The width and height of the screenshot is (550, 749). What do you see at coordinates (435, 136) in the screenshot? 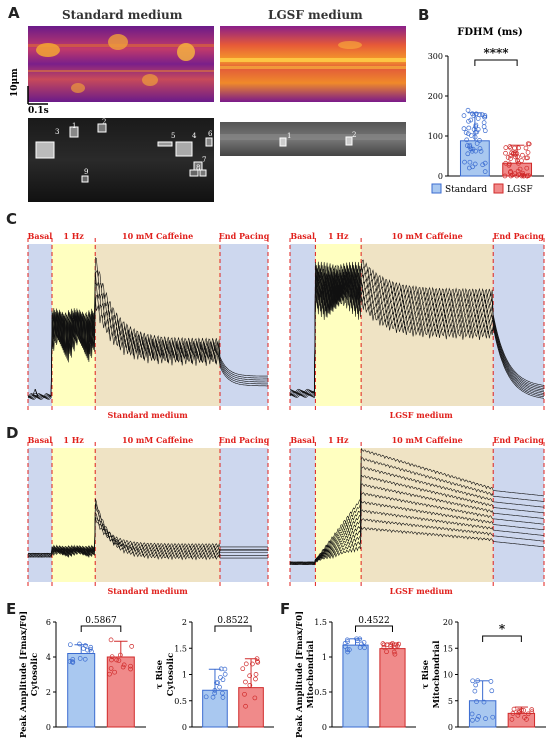
I see `y-tick-label: 100` at bounding box center [435, 136].